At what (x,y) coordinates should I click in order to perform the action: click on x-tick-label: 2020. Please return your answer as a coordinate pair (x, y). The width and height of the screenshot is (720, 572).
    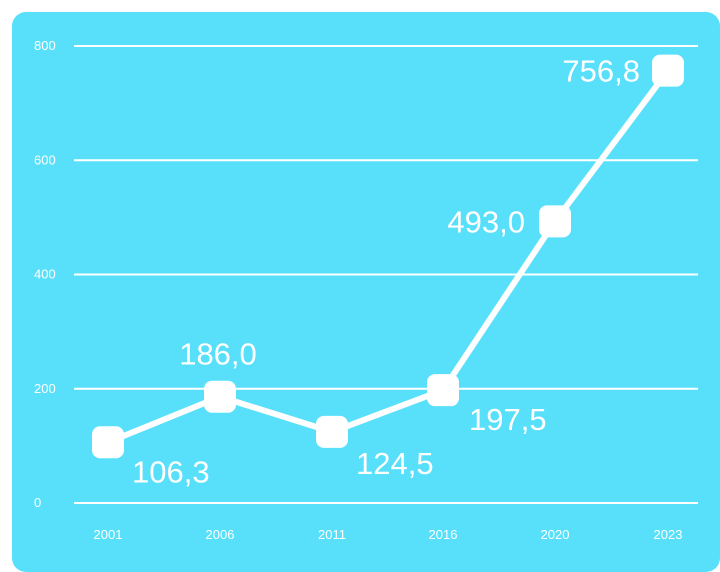
    Looking at the image, I should click on (555, 534).